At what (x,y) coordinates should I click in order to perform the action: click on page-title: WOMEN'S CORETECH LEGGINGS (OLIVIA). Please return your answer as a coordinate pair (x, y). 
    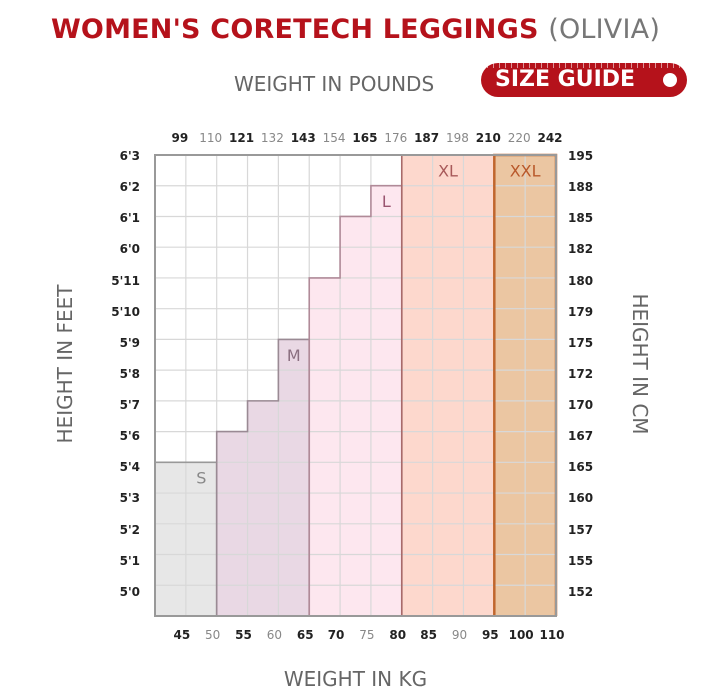
    Looking at the image, I should click on (355, 29).